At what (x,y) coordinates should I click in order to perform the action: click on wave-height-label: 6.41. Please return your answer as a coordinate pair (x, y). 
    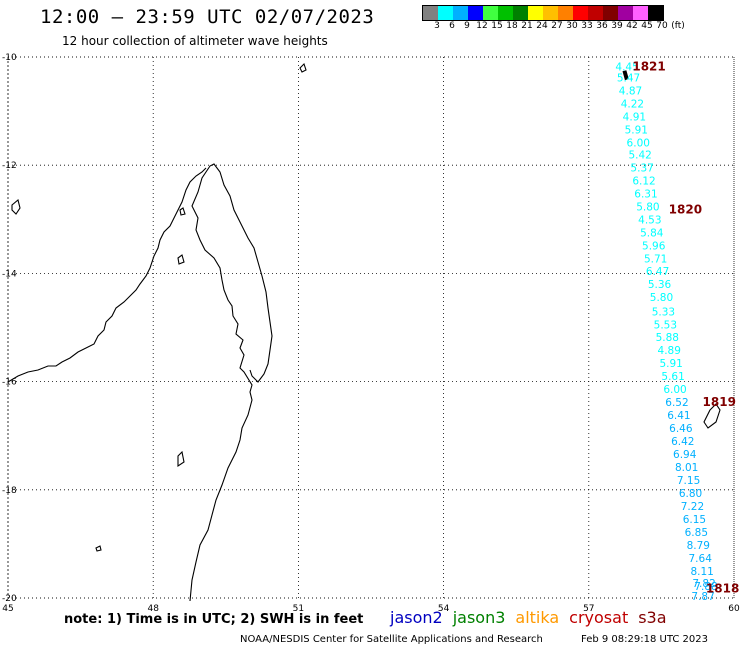
    Looking at the image, I should click on (678, 416).